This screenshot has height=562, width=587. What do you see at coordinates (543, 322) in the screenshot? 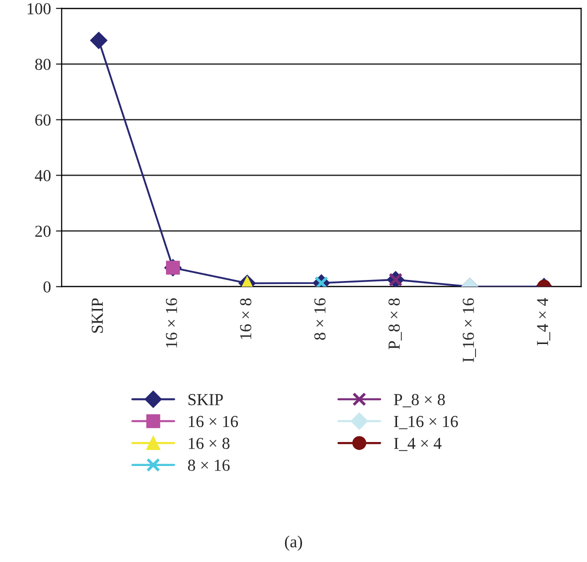
I see `x-tick-label: I_4 × 4` at bounding box center [543, 322].